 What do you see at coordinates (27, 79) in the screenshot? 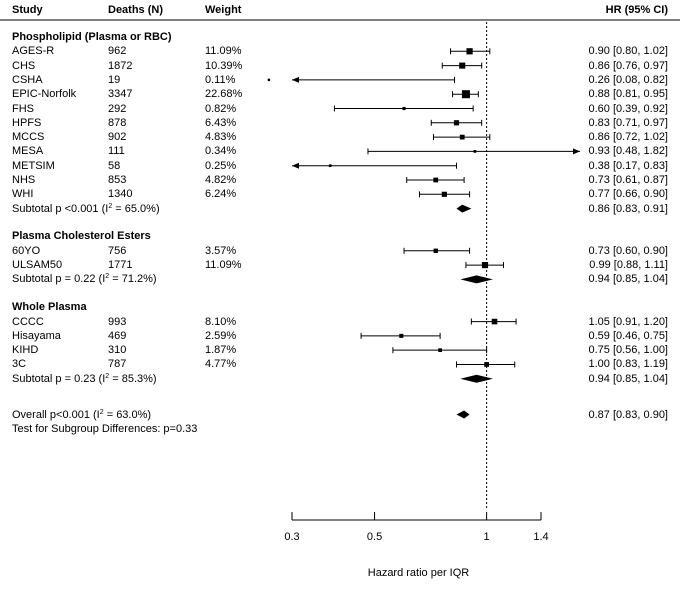
I see `study-label: CSHA` at bounding box center [27, 79].